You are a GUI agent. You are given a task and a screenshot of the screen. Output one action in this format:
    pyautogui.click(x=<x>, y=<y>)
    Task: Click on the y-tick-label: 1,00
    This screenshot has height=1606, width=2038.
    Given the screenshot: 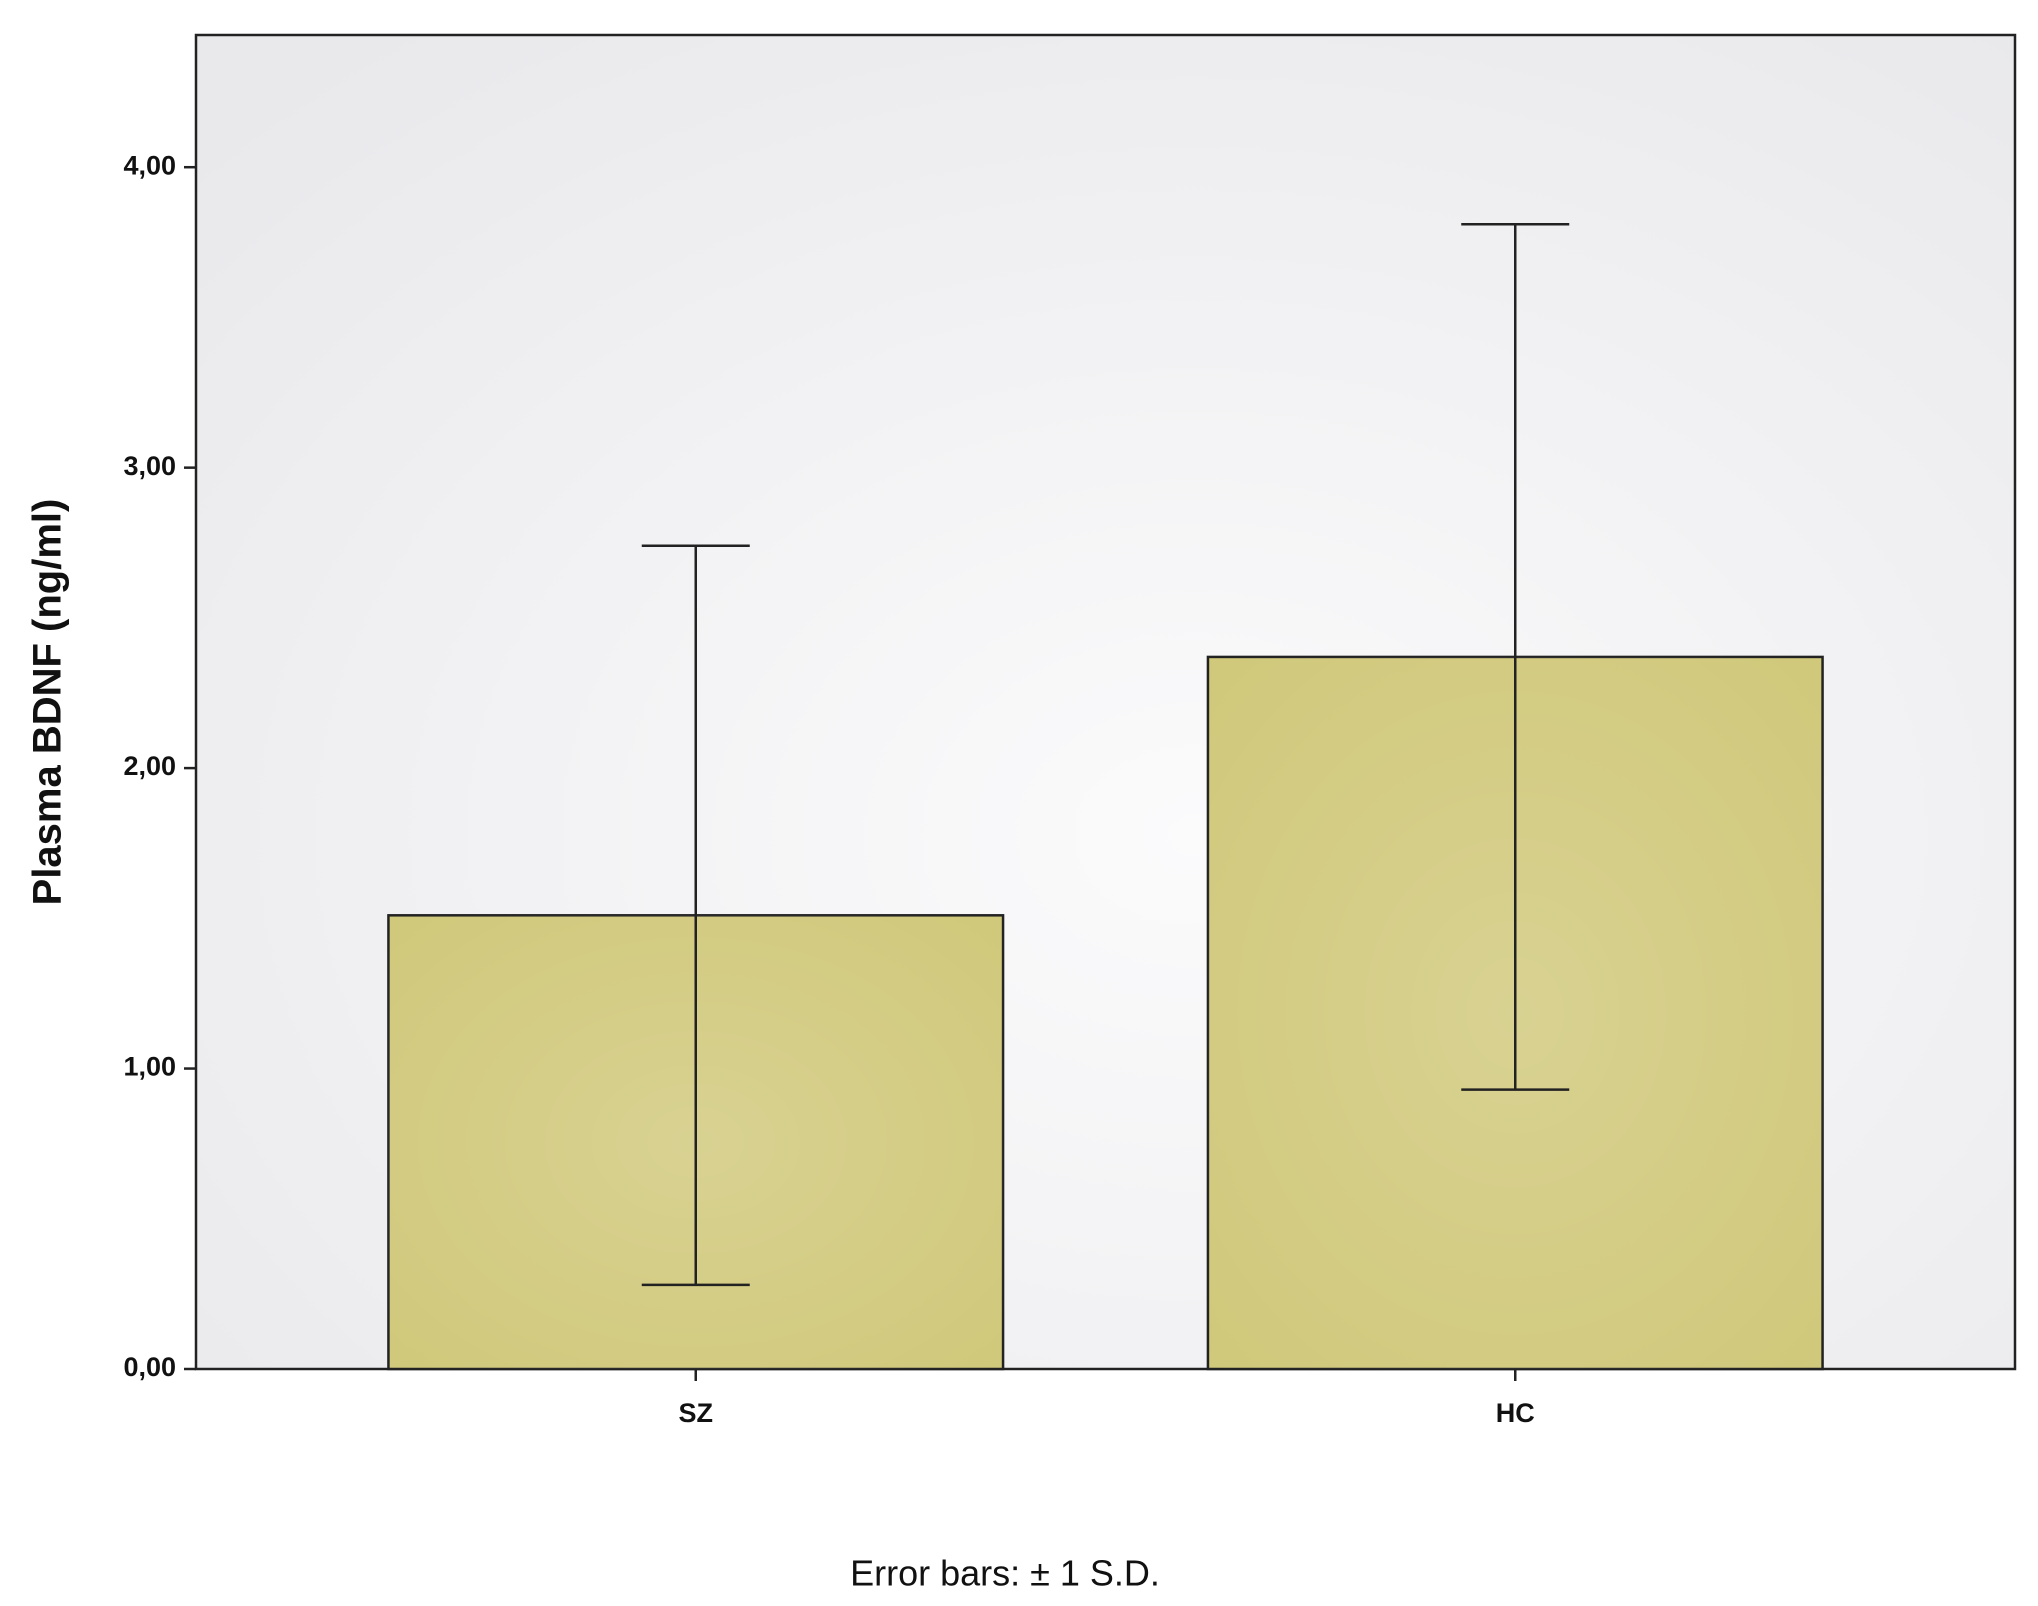 What is the action you would take?
    pyautogui.click(x=149, y=1067)
    